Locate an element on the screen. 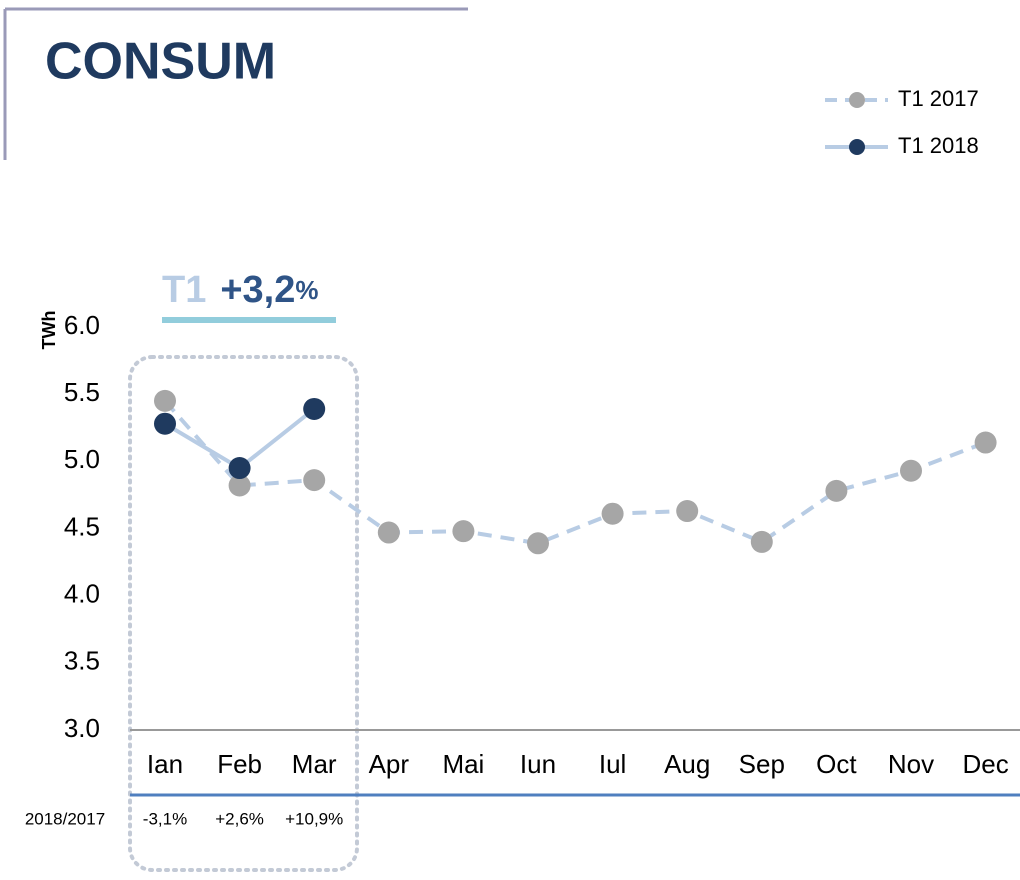 The image size is (1020, 880). x-tick-label: Sep is located at coordinates (762, 764).